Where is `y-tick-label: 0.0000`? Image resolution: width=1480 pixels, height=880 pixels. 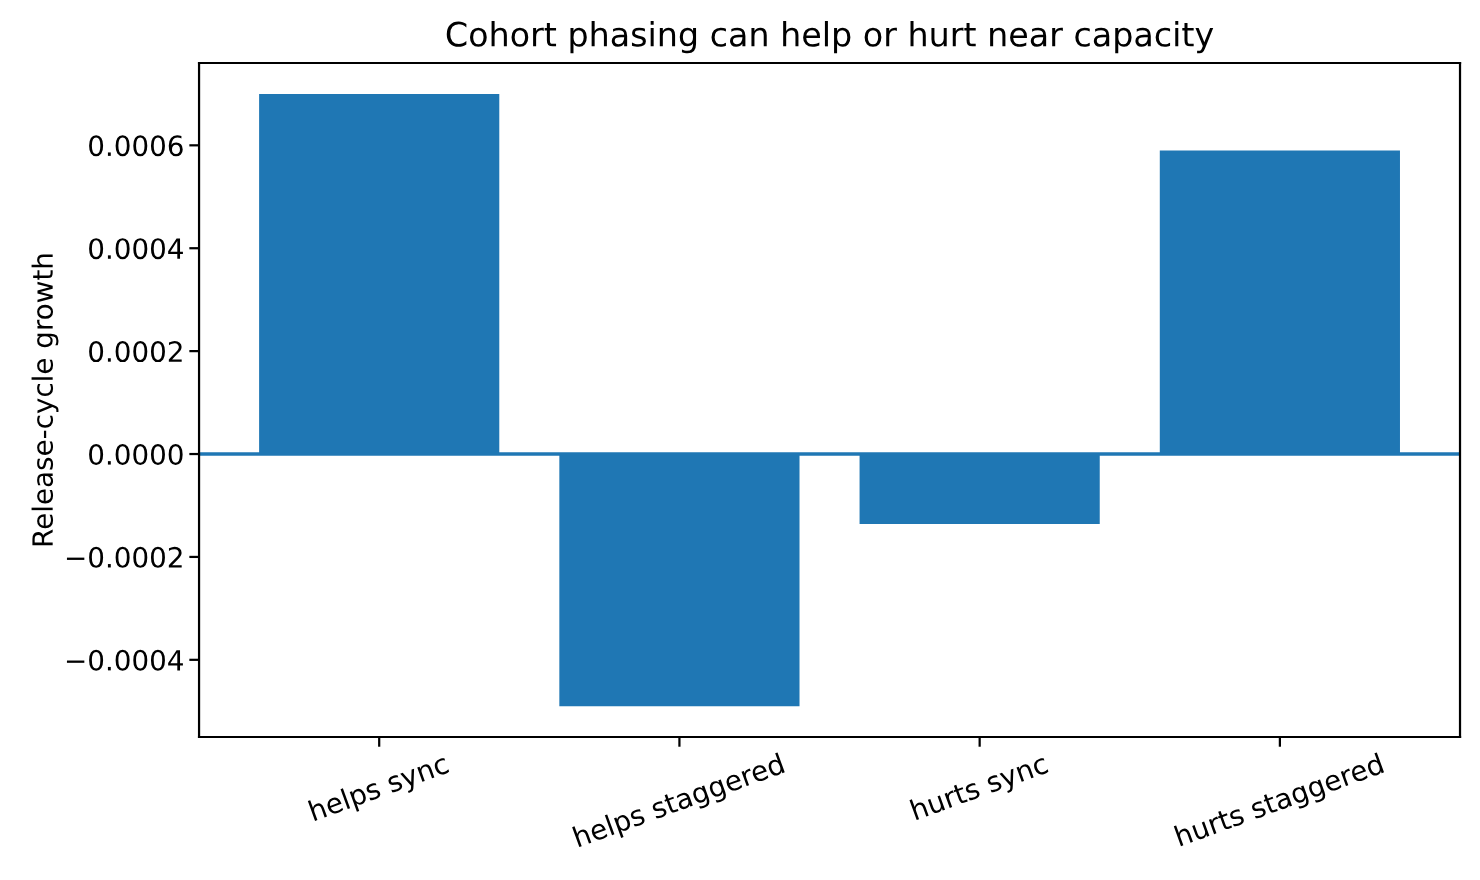
y-tick-label: 0.0000 is located at coordinates (136, 454).